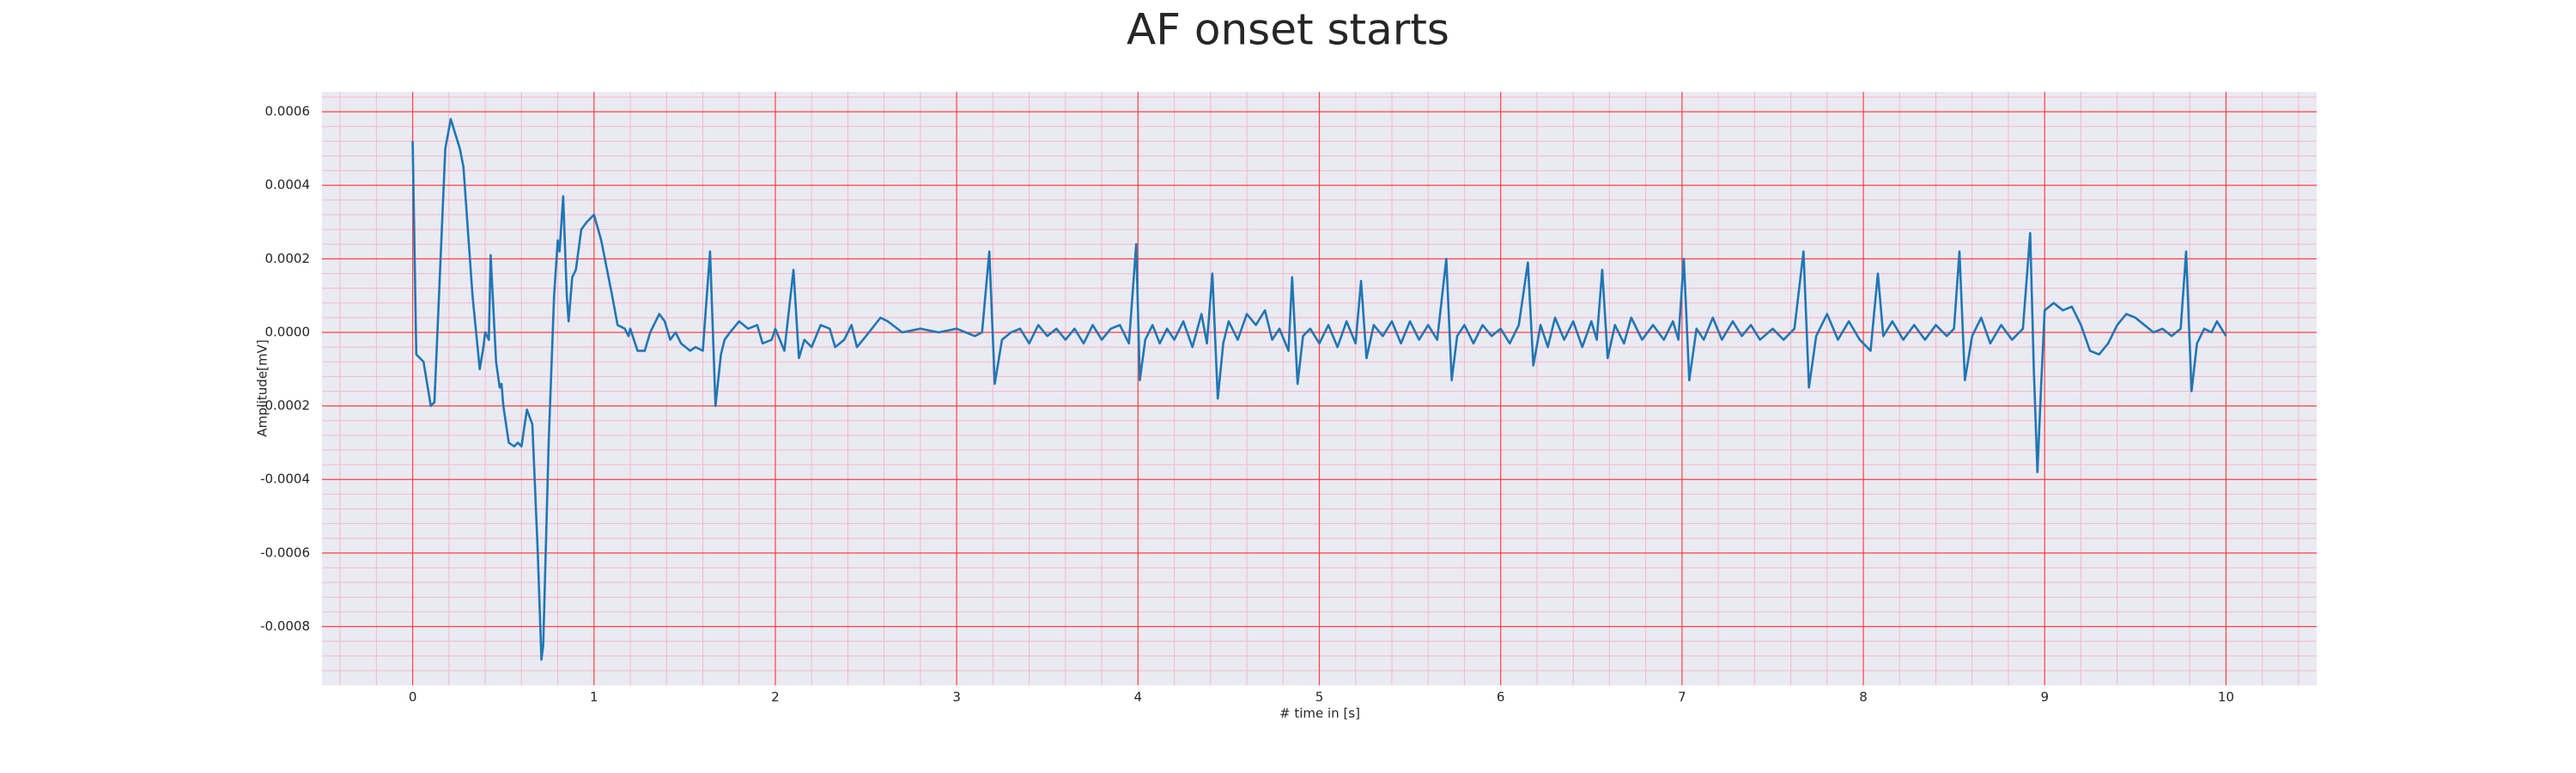 The width and height of the screenshot is (2576, 773). I want to click on y-tick-label: 0.0000, so click(288, 331).